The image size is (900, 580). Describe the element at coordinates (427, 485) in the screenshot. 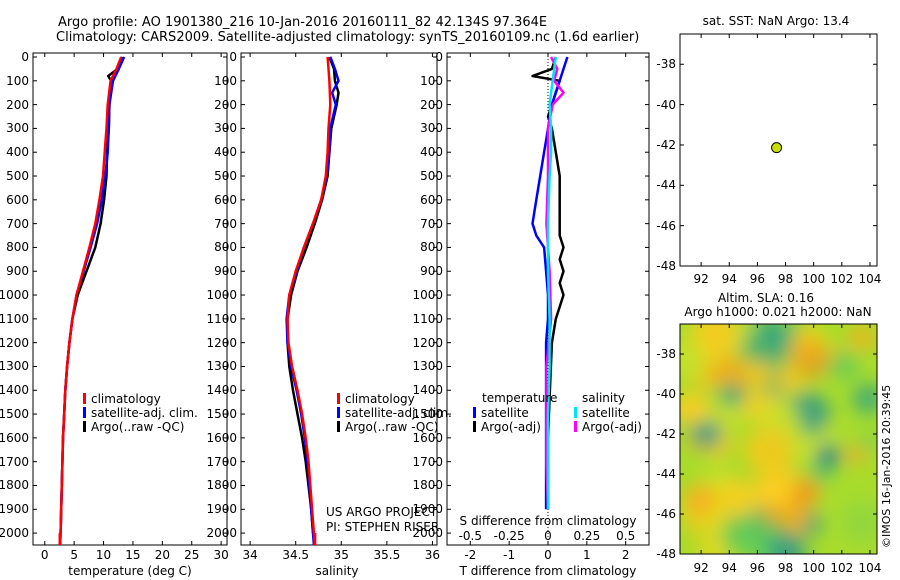

I see `depth-tick-label: 1800` at that location.